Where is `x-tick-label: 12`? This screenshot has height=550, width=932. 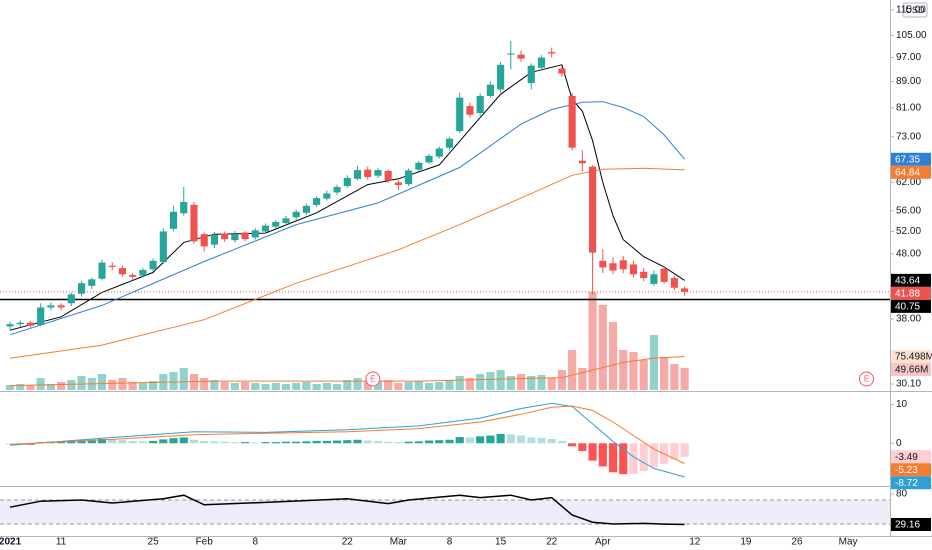
x-tick-label: 12 is located at coordinates (695, 542).